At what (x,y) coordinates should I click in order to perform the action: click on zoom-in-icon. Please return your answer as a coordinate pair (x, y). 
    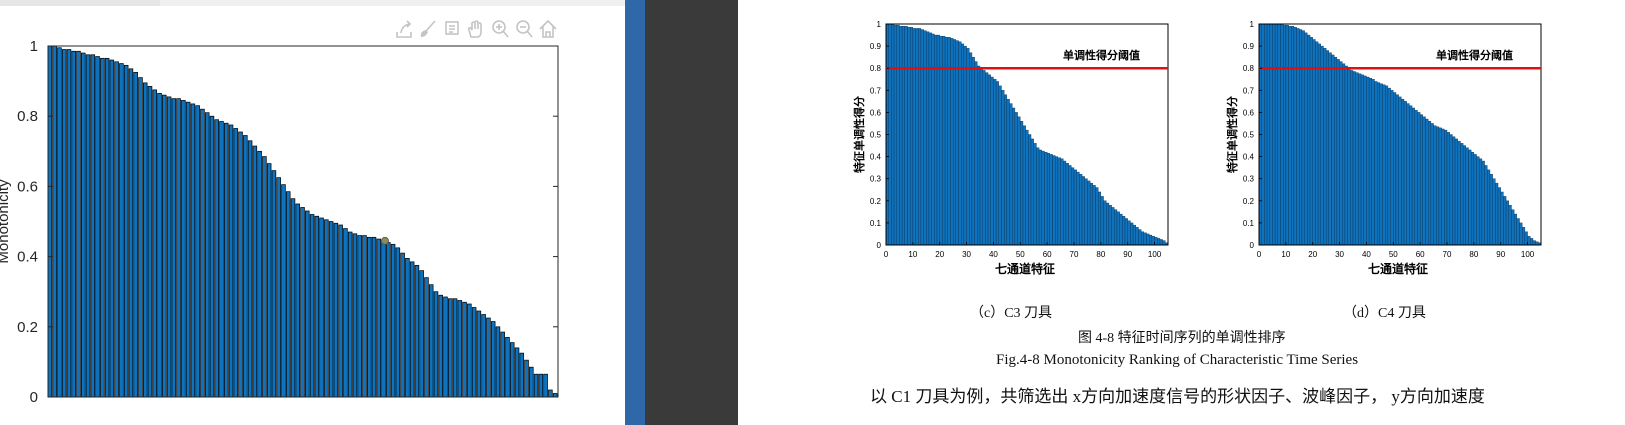
    Looking at the image, I should click on (500, 29).